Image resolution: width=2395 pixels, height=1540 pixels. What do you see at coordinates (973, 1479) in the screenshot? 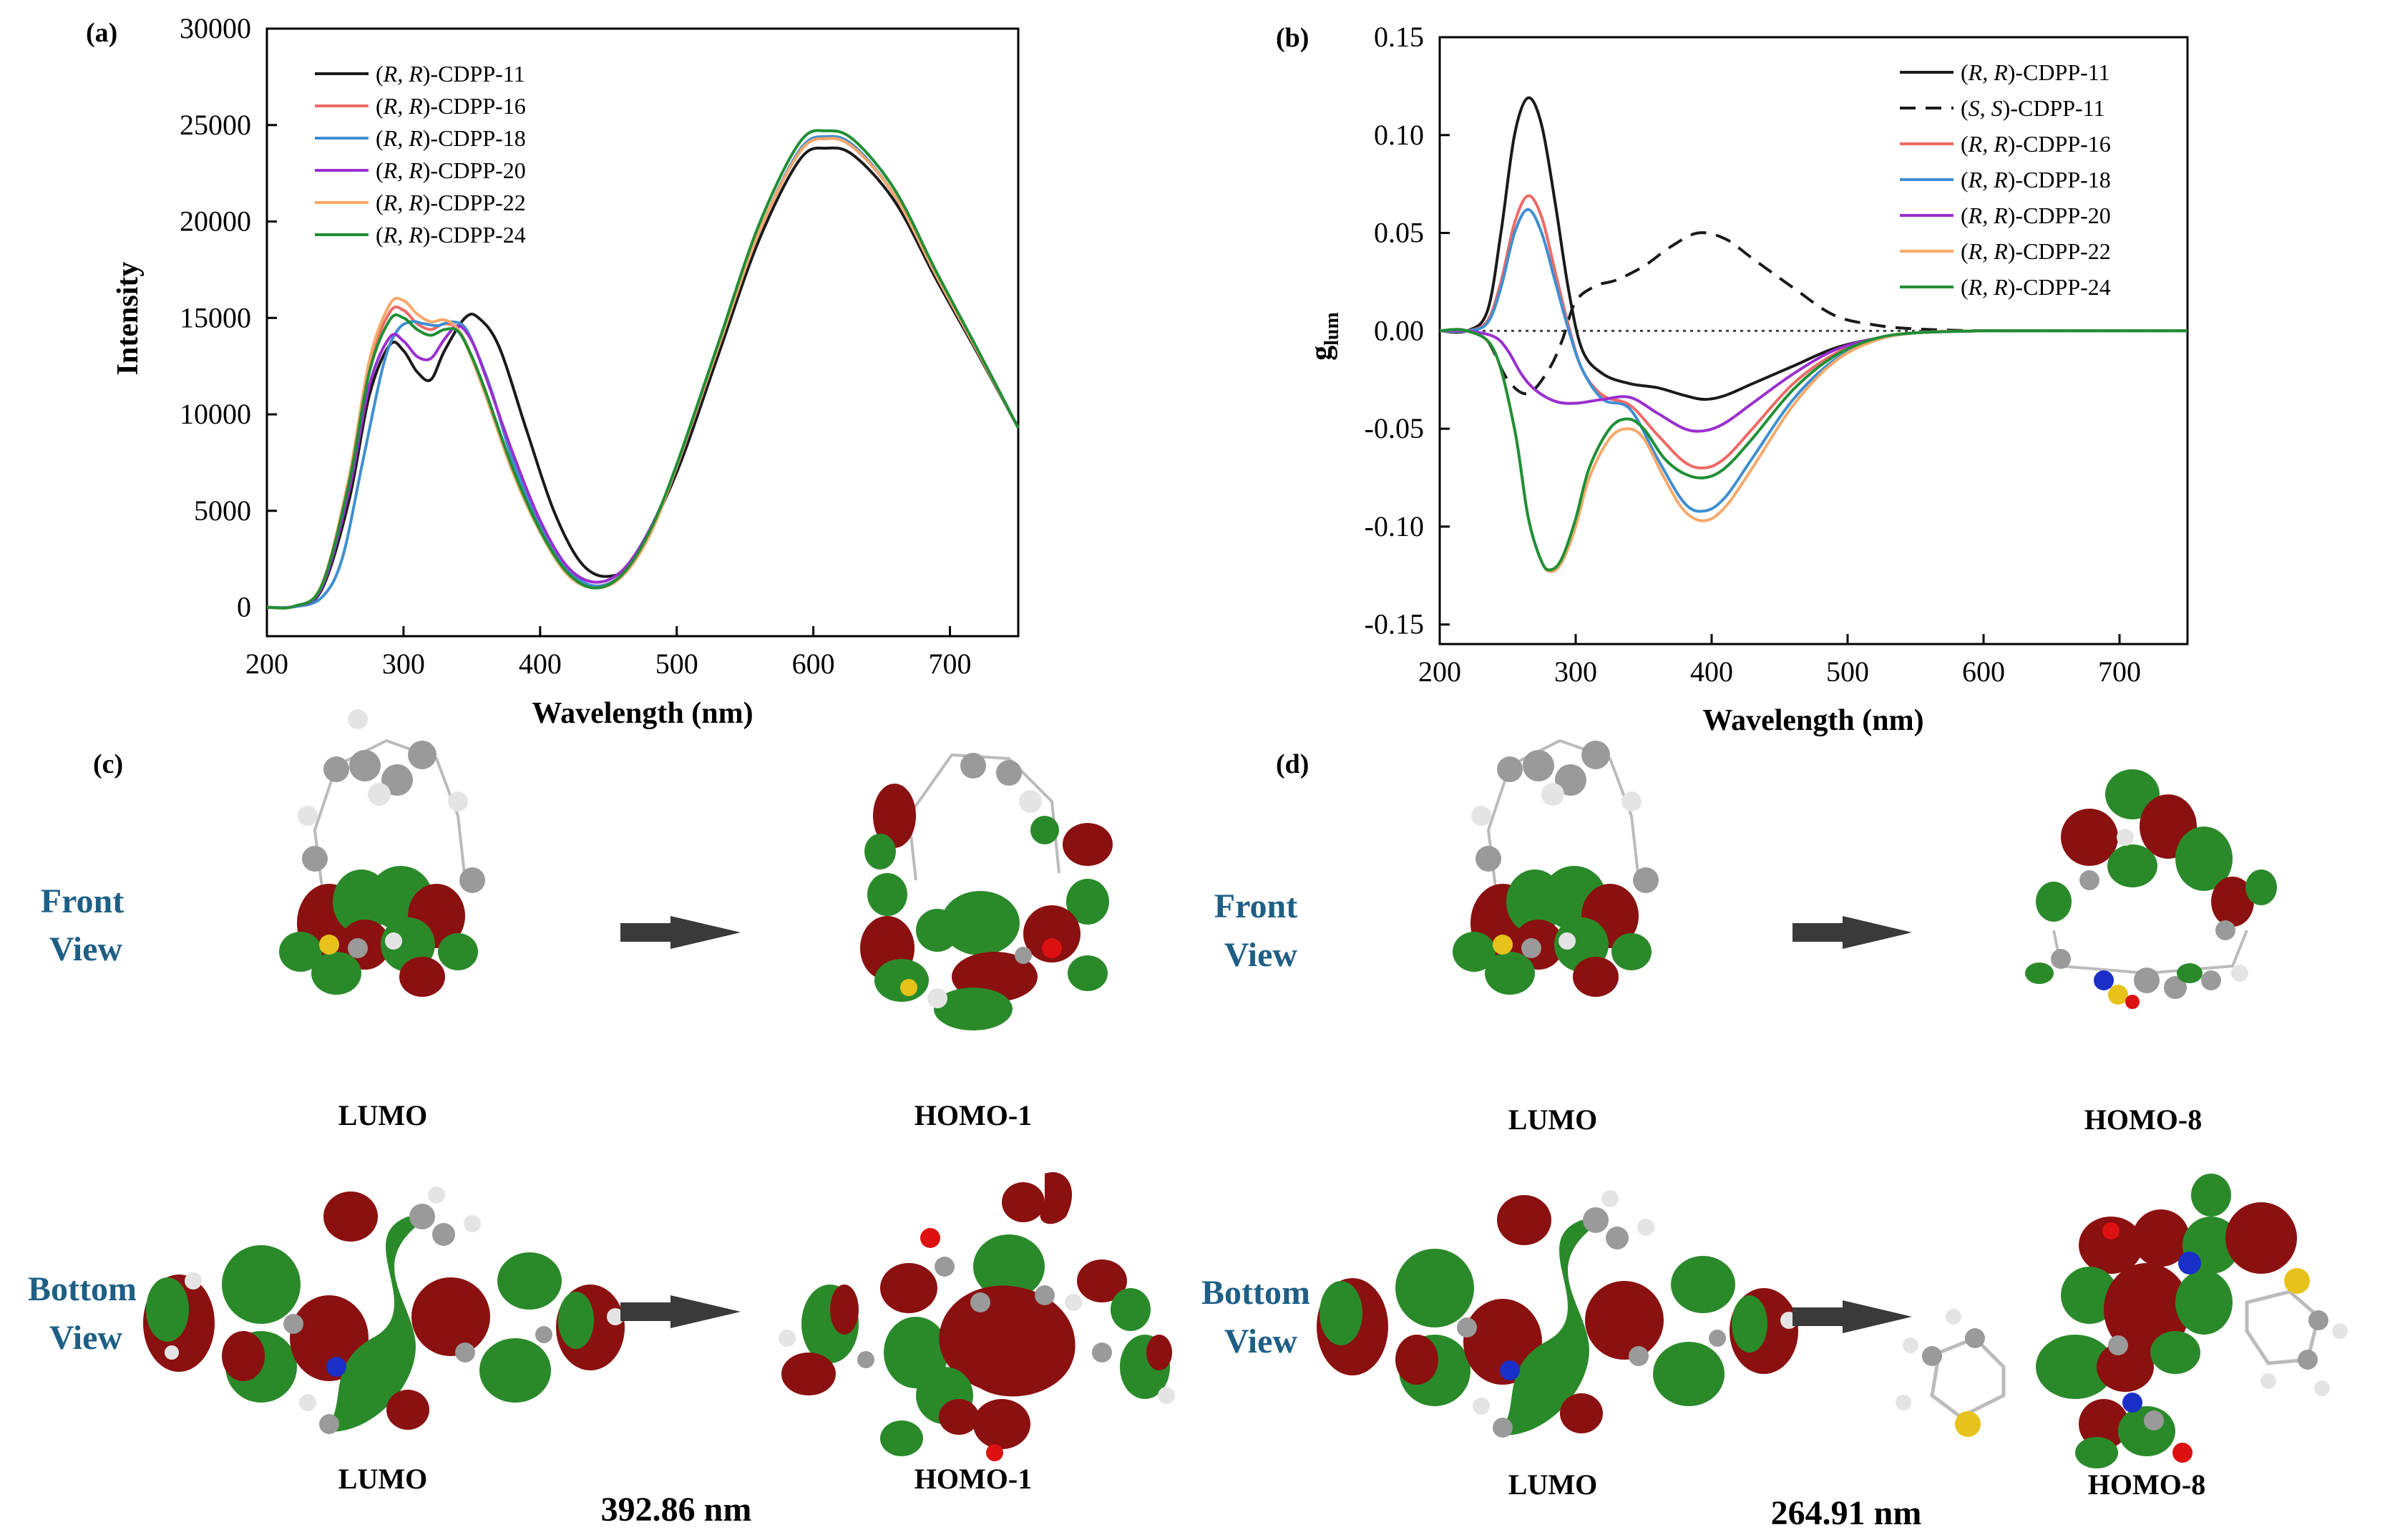
I see `caption-c-bottom-homo: HOMO-1` at bounding box center [973, 1479].